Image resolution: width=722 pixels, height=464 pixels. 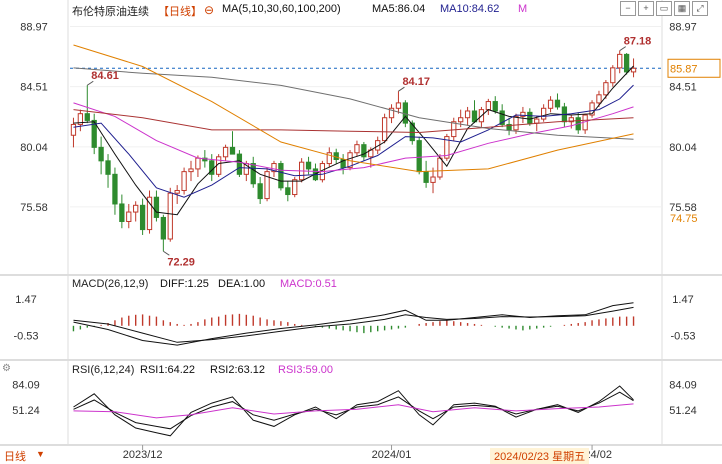 I want to click on macd-dea-line, so click(x=353, y=324).